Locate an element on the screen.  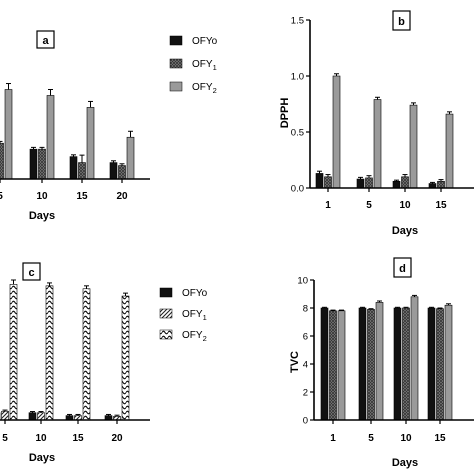
panel-b-label-box is located at coordinates (401, 20).